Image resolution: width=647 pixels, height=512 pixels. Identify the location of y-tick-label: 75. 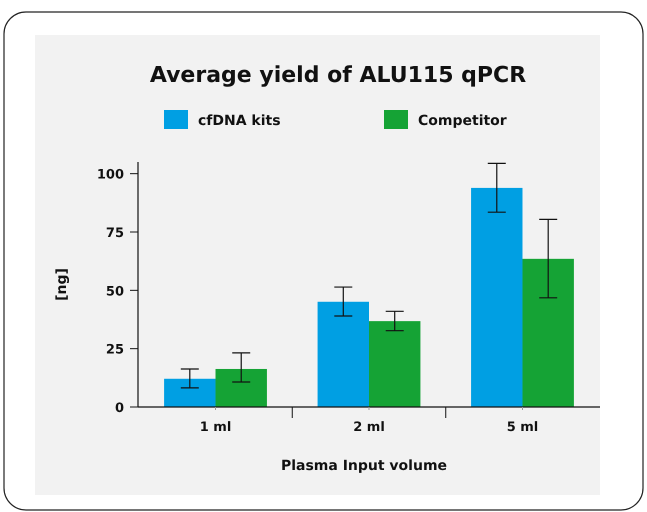
(115, 233).